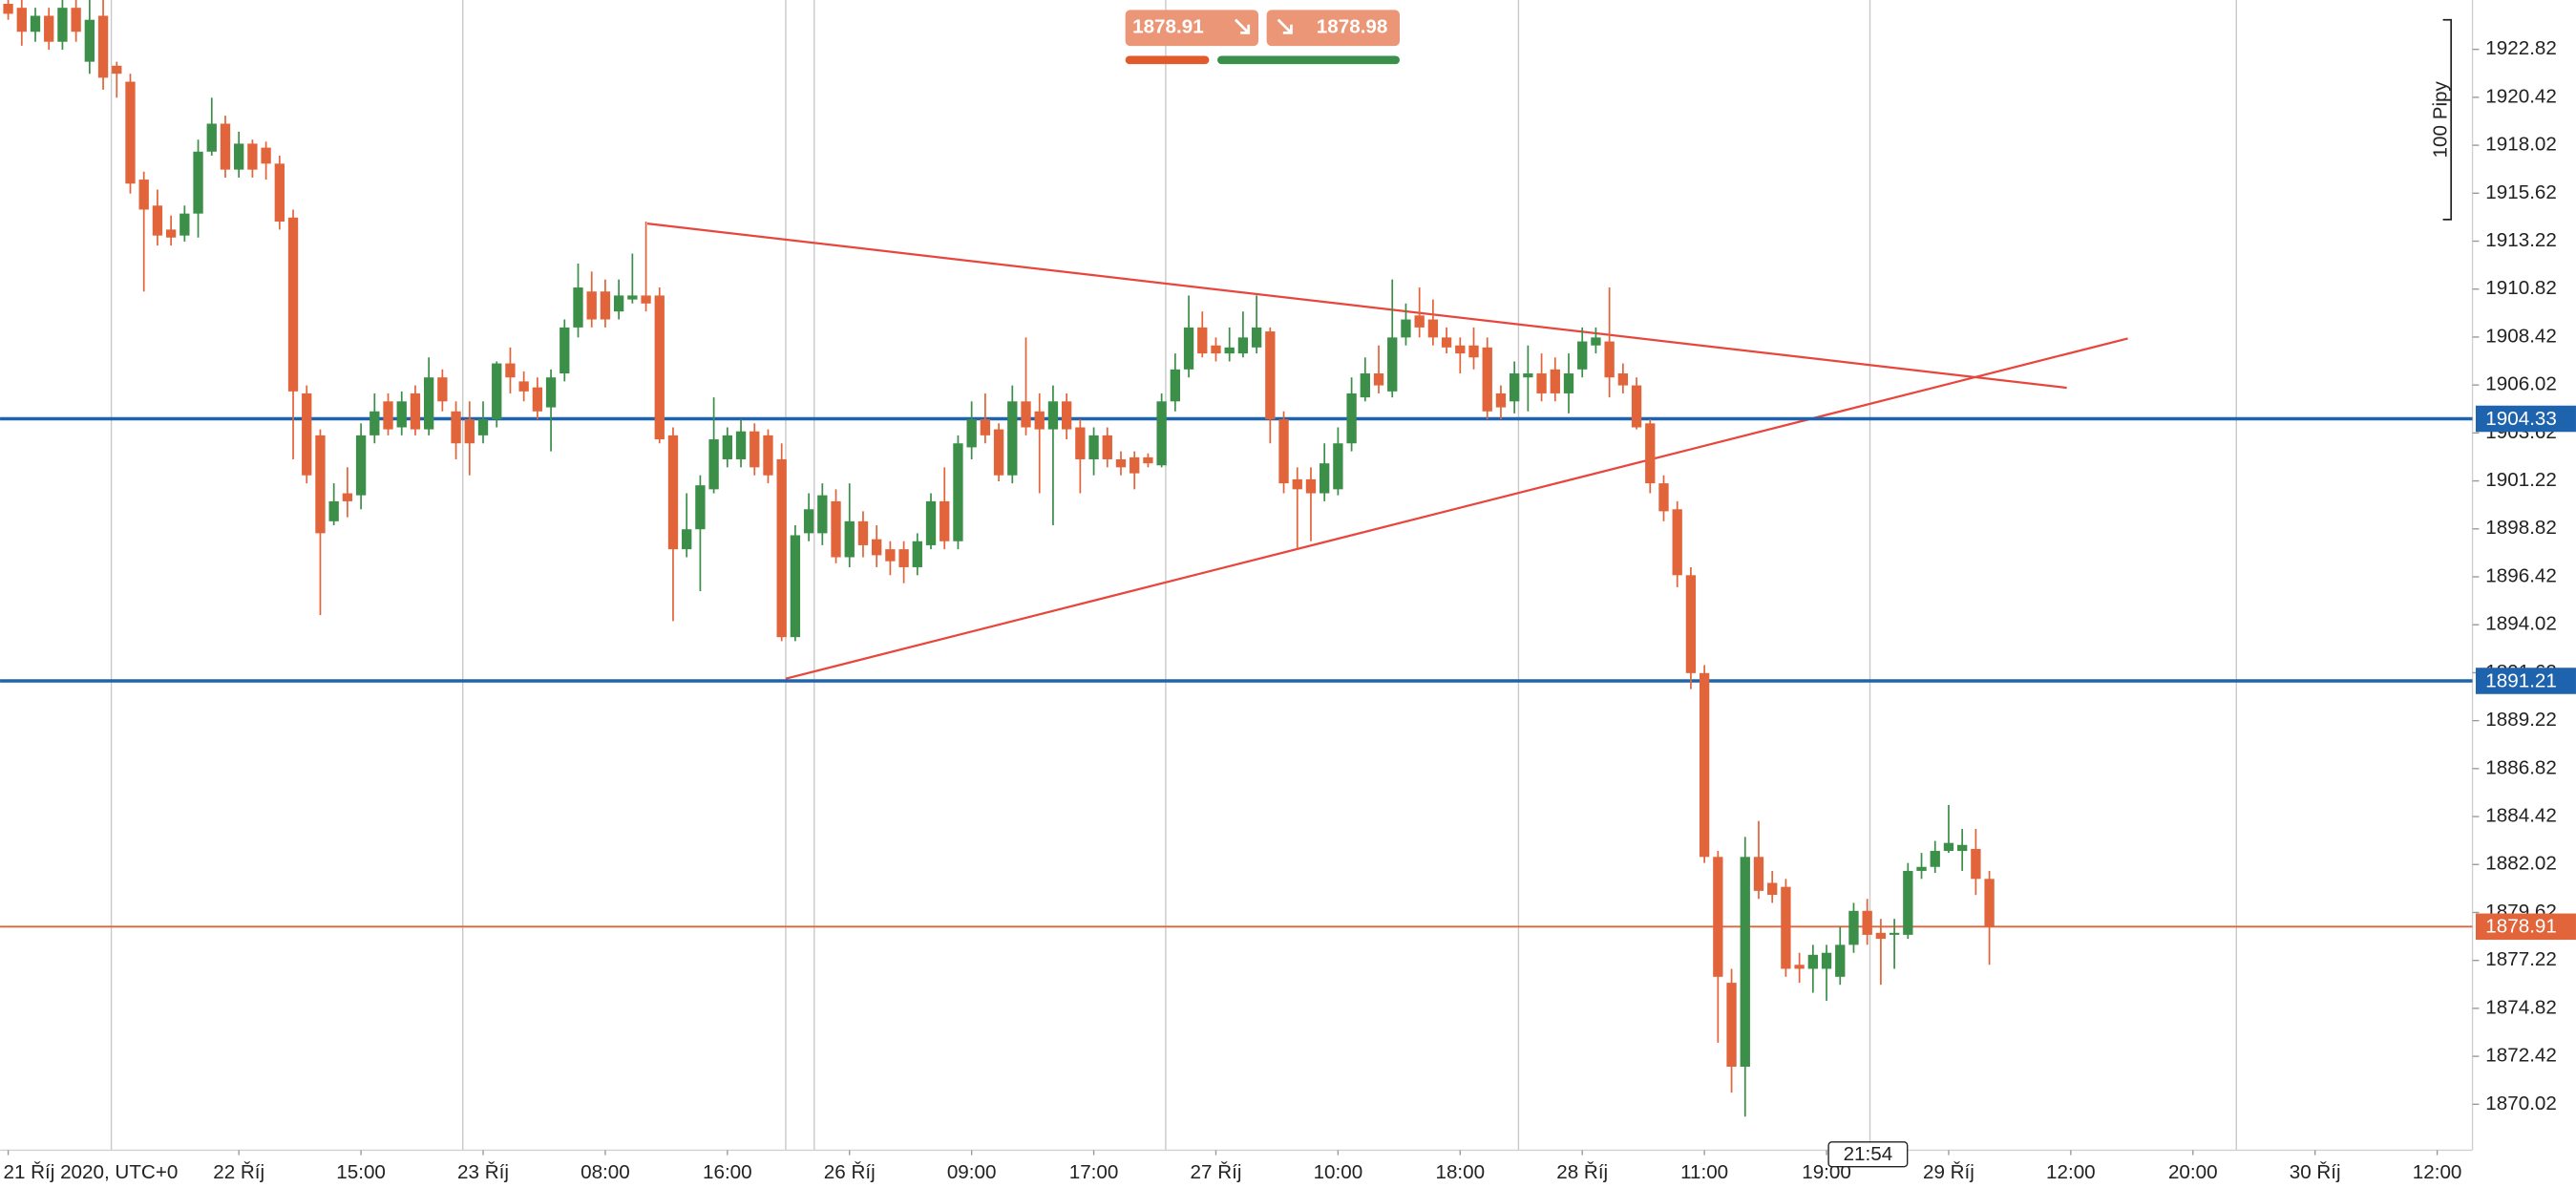 This screenshot has width=2576, height=1188. What do you see at coordinates (2521, 624) in the screenshot?
I see `y-tick-label: 1894.02` at bounding box center [2521, 624].